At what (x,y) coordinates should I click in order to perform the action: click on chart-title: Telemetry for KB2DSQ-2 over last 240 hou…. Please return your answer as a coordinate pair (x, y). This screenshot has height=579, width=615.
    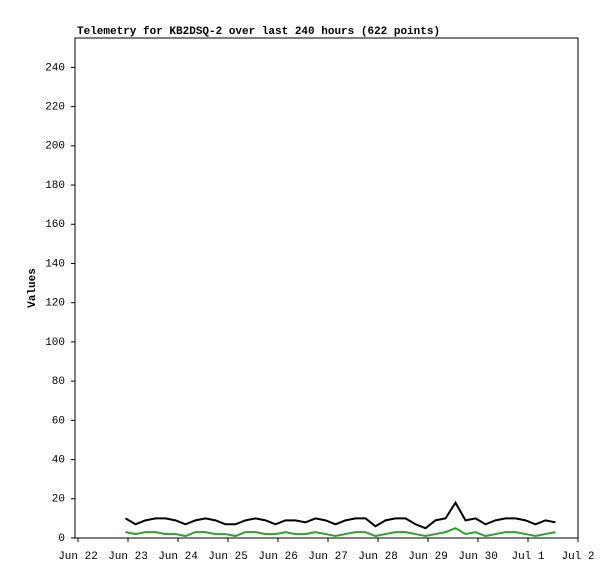
    Looking at the image, I should click on (258, 32).